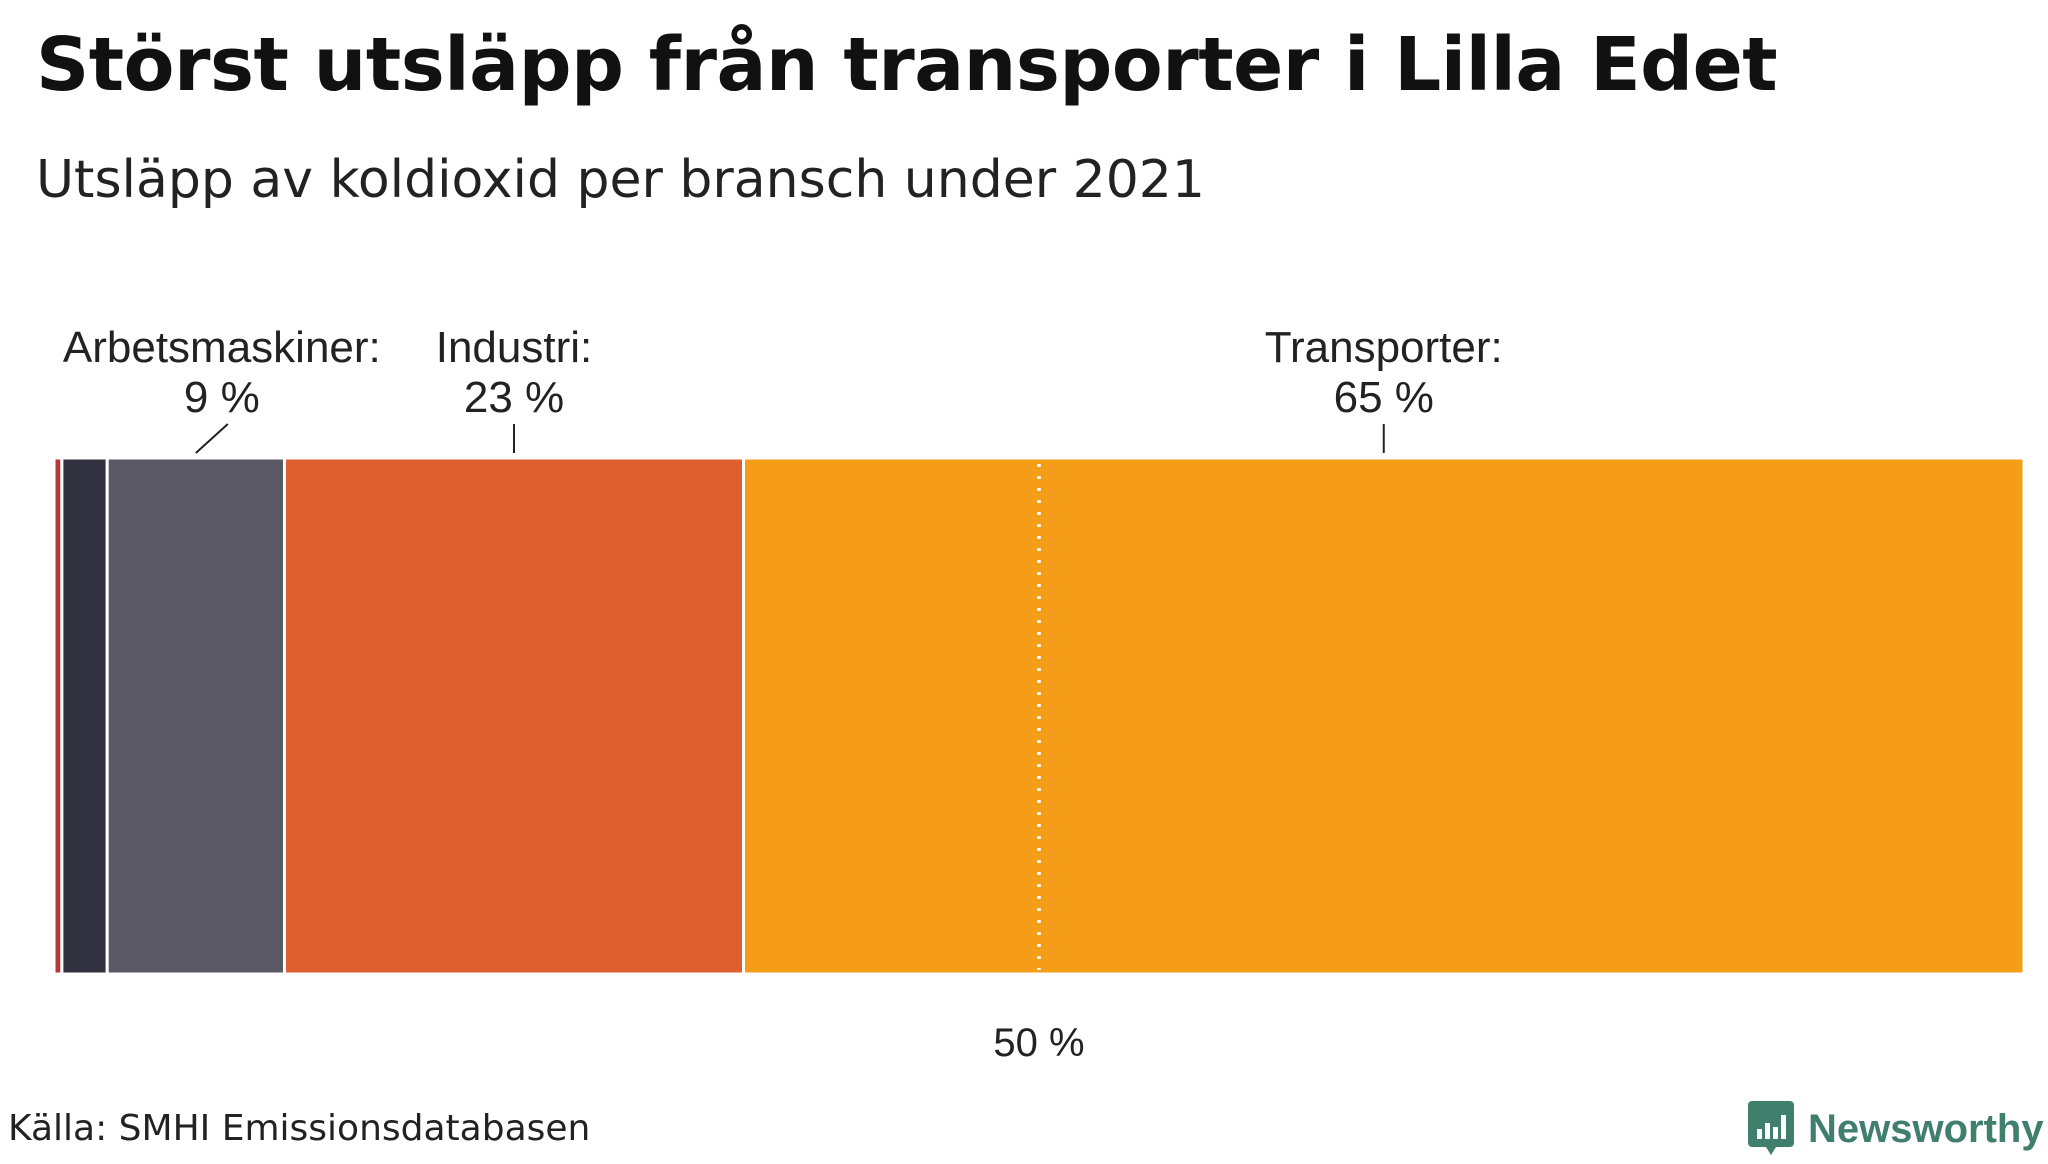 This screenshot has width=2048, height=1164. What do you see at coordinates (1771, 1128) in the screenshot?
I see `newsworthy-logo-icon` at bounding box center [1771, 1128].